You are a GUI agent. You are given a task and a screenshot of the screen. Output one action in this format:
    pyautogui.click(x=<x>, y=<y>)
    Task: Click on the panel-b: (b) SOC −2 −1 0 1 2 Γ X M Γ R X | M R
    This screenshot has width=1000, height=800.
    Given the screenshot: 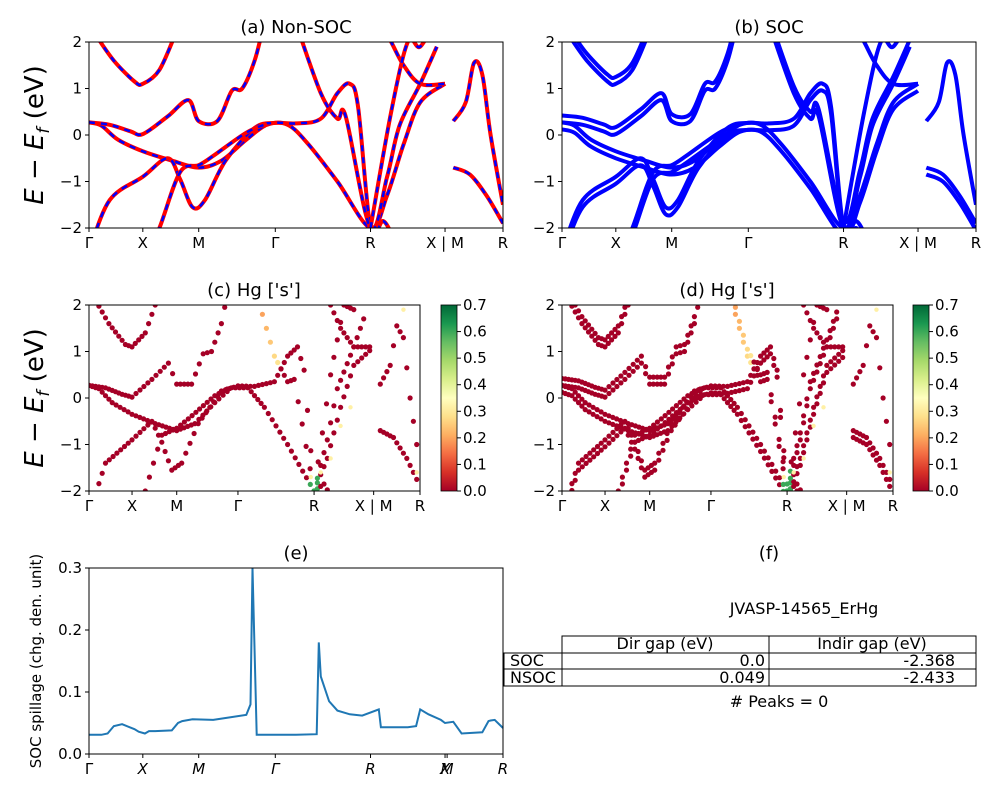 What is the action you would take?
    pyautogui.click(x=757, y=134)
    